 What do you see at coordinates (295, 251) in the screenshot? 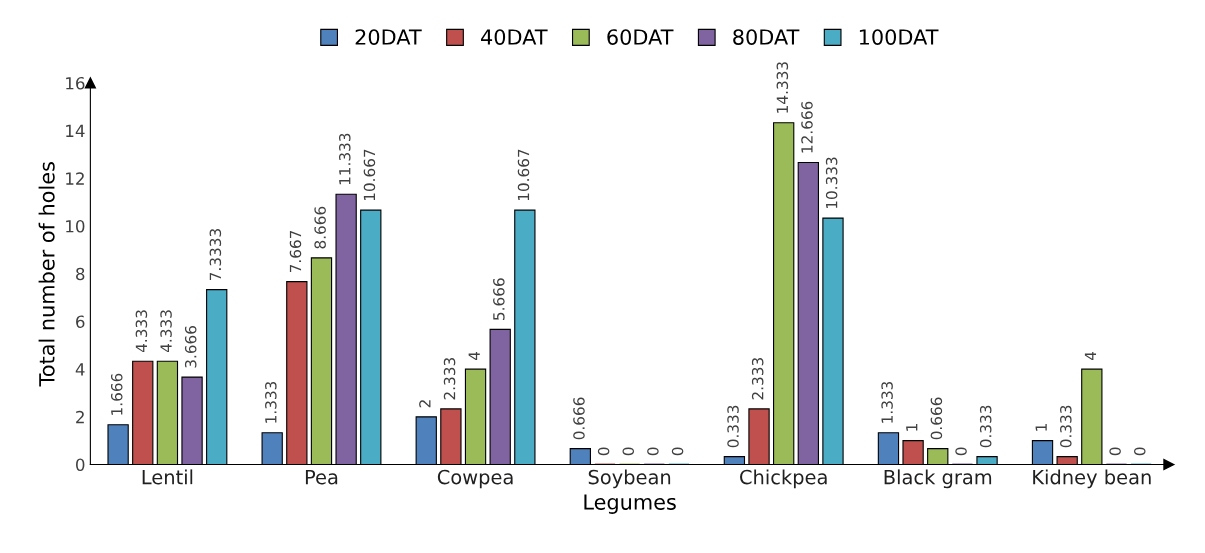
I see `data-label: 7.667` at bounding box center [295, 251].